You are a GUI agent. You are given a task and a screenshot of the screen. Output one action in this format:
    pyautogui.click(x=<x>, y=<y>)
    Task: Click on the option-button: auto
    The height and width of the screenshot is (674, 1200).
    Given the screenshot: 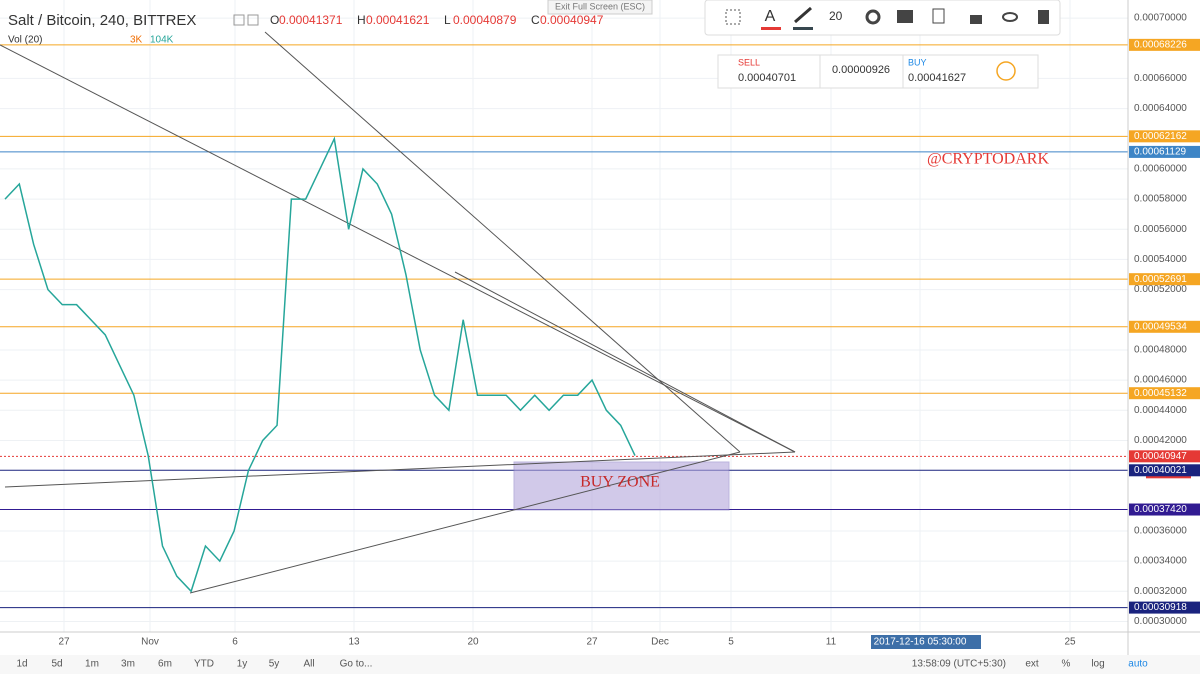 What is the action you would take?
    pyautogui.click(x=1138, y=664)
    